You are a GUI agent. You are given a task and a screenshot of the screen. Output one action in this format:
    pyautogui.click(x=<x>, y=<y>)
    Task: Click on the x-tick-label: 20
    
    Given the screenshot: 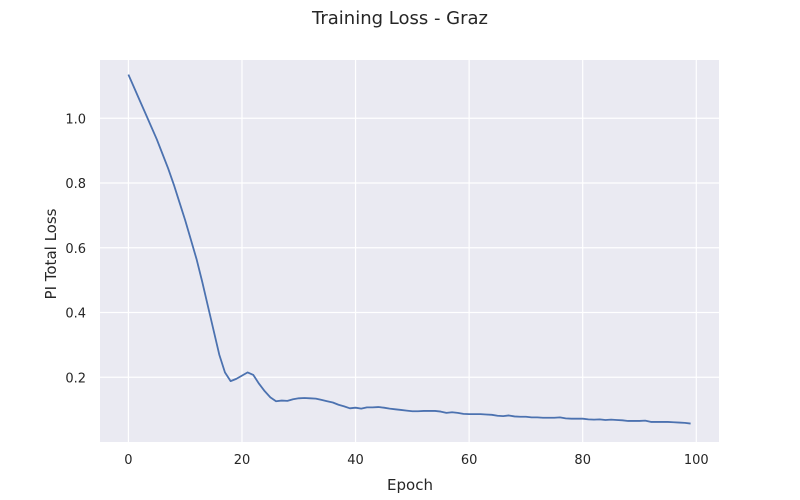 What is the action you would take?
    pyautogui.click(x=242, y=460)
    